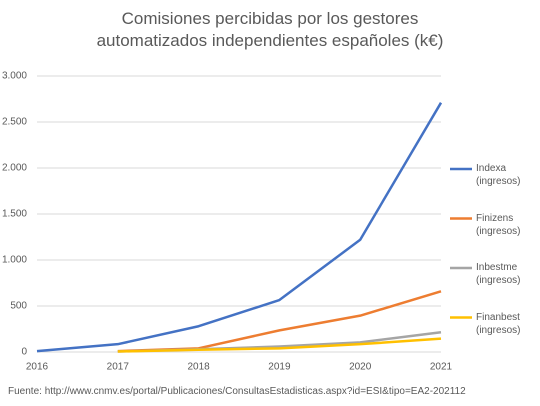  What do you see at coordinates (24, 352) in the screenshot?
I see `y-tick-label: 0` at bounding box center [24, 352].